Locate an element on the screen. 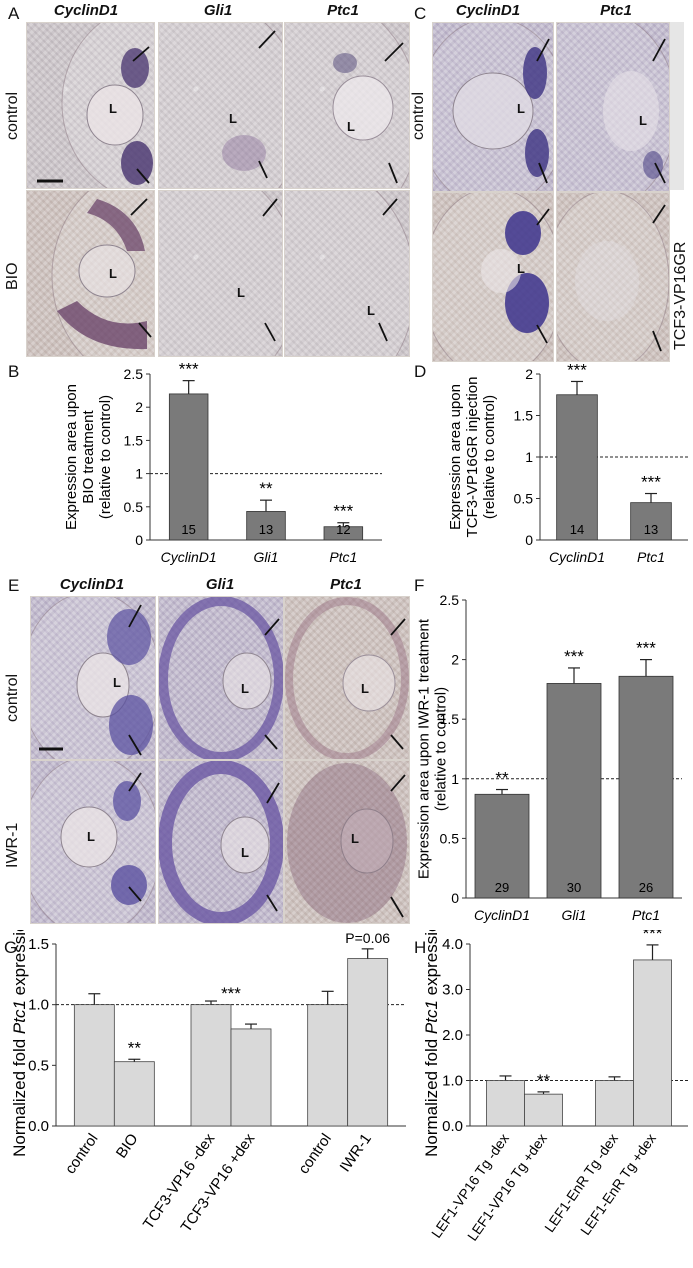  panel-label-e: E is located at coordinates (14, 585).